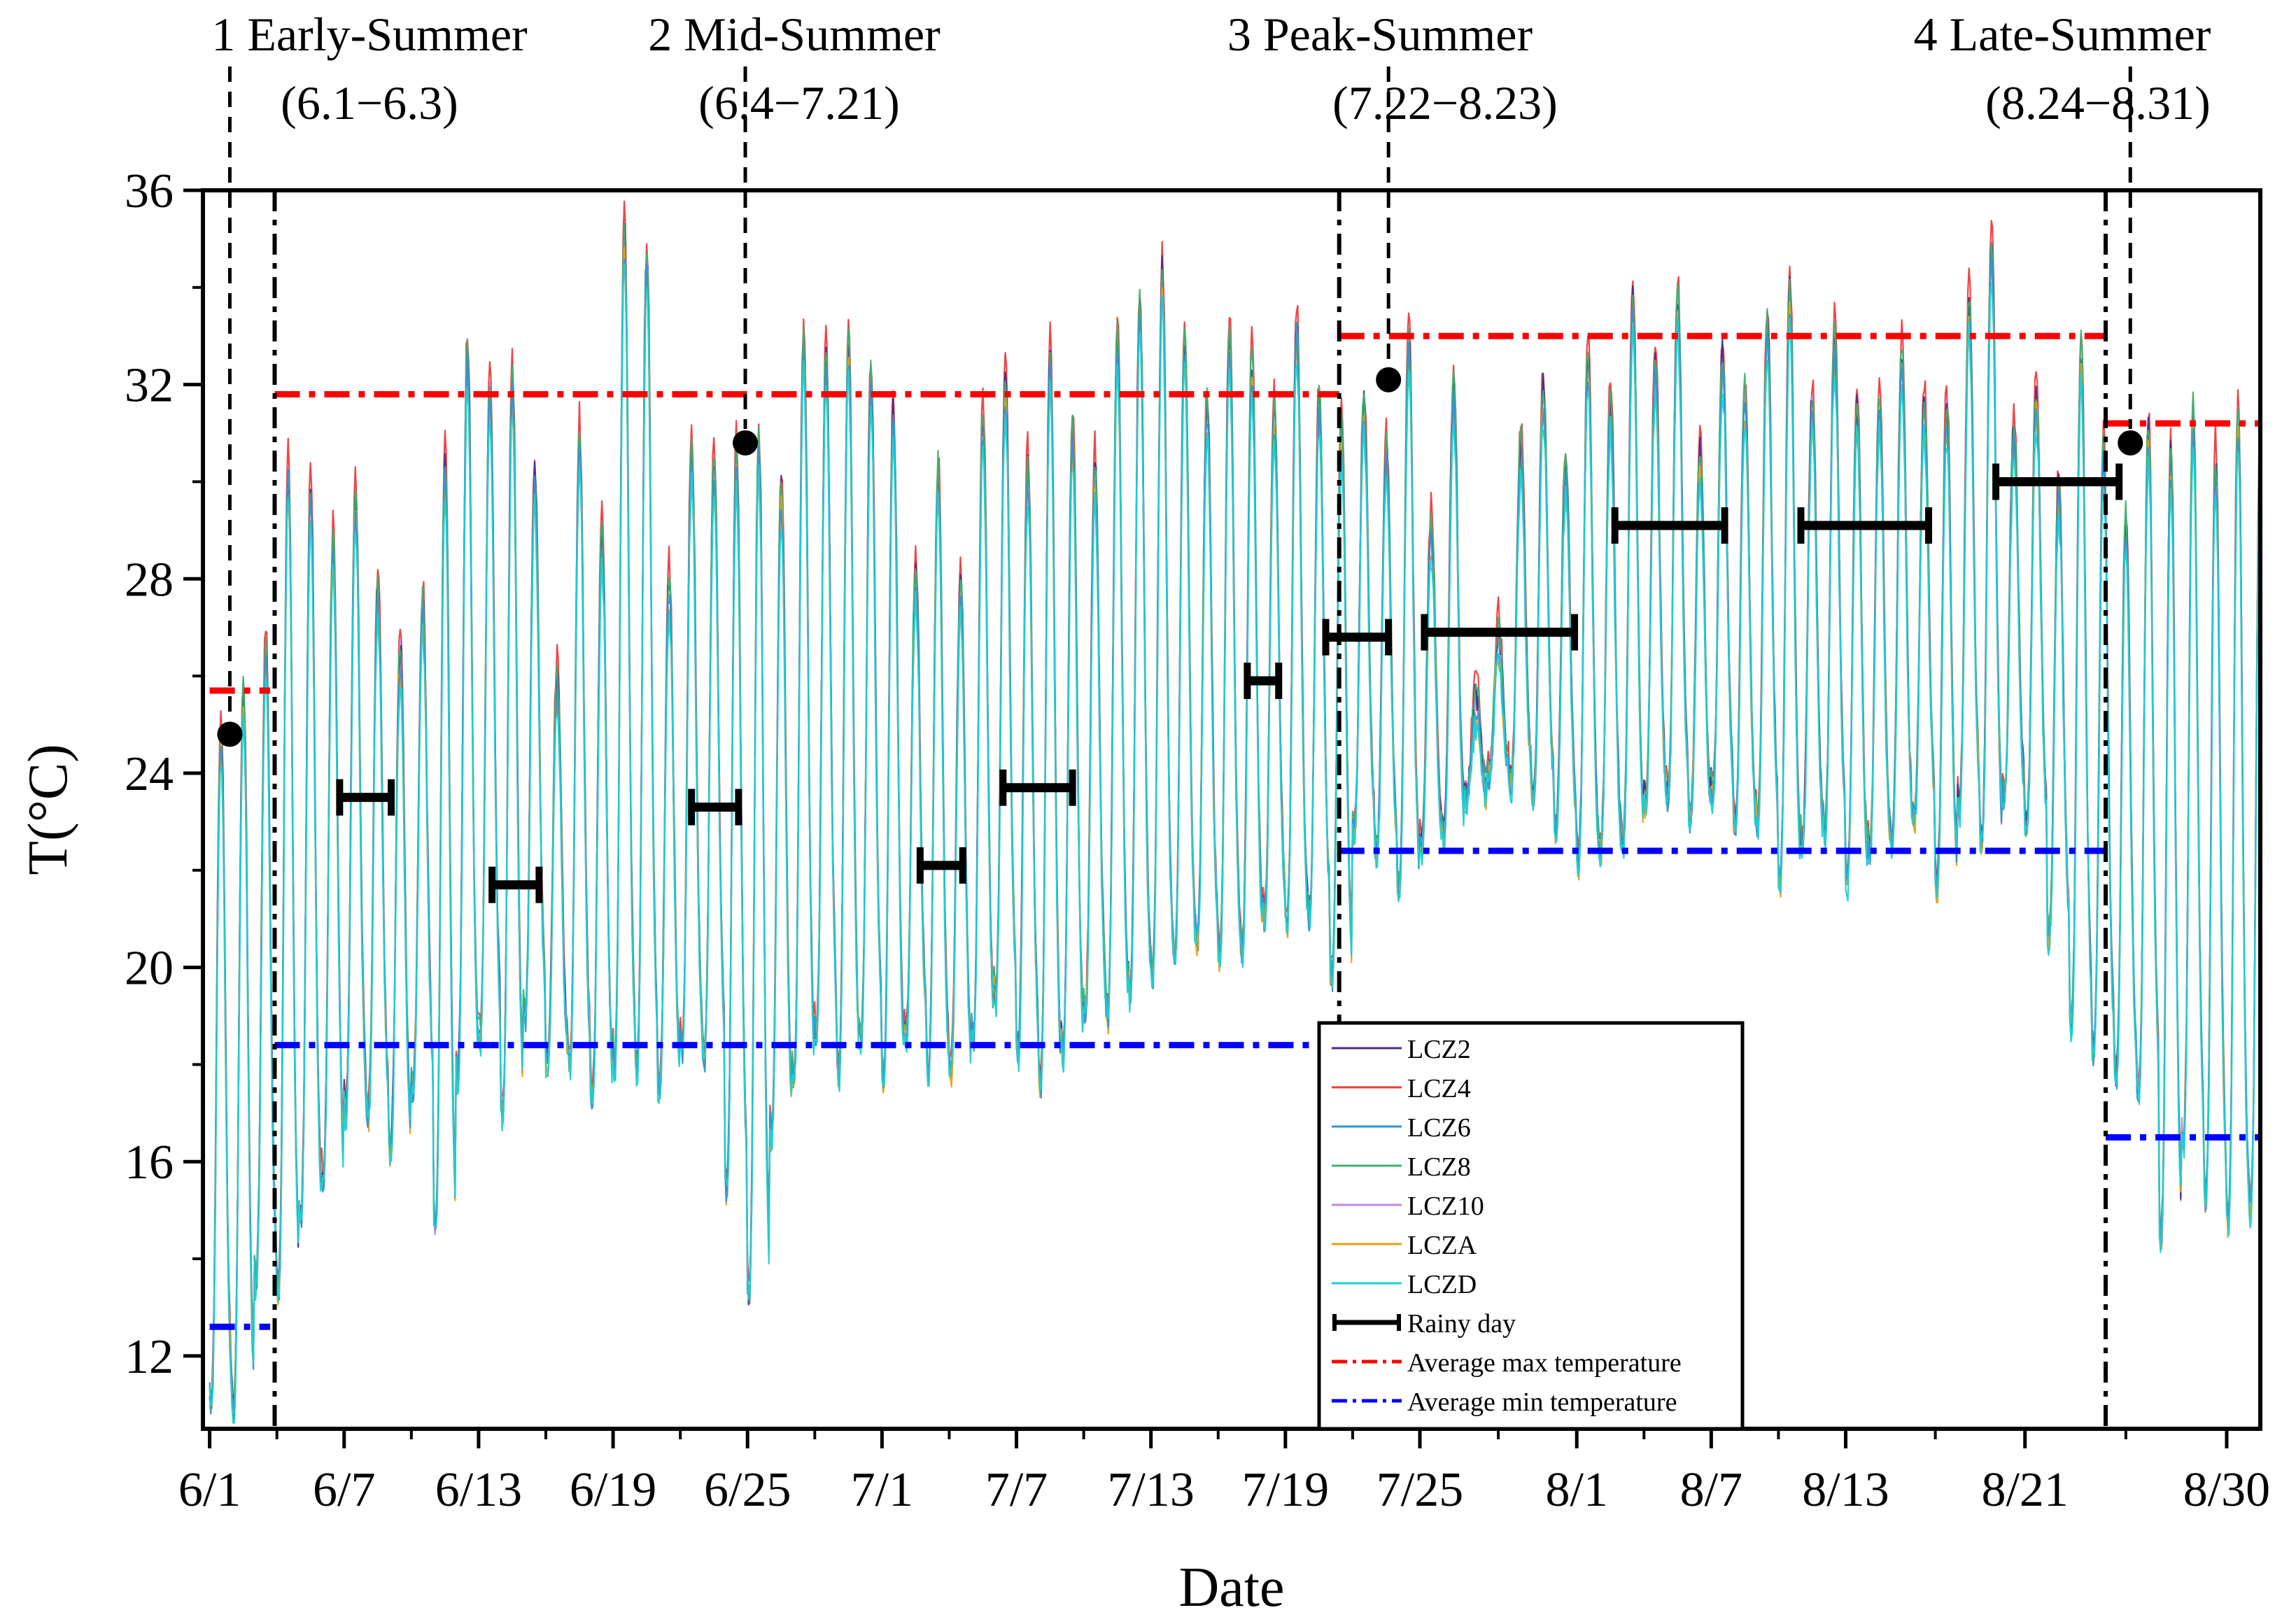 The image size is (2275, 1624). I want to click on legend-box, so click(1531, 1226).